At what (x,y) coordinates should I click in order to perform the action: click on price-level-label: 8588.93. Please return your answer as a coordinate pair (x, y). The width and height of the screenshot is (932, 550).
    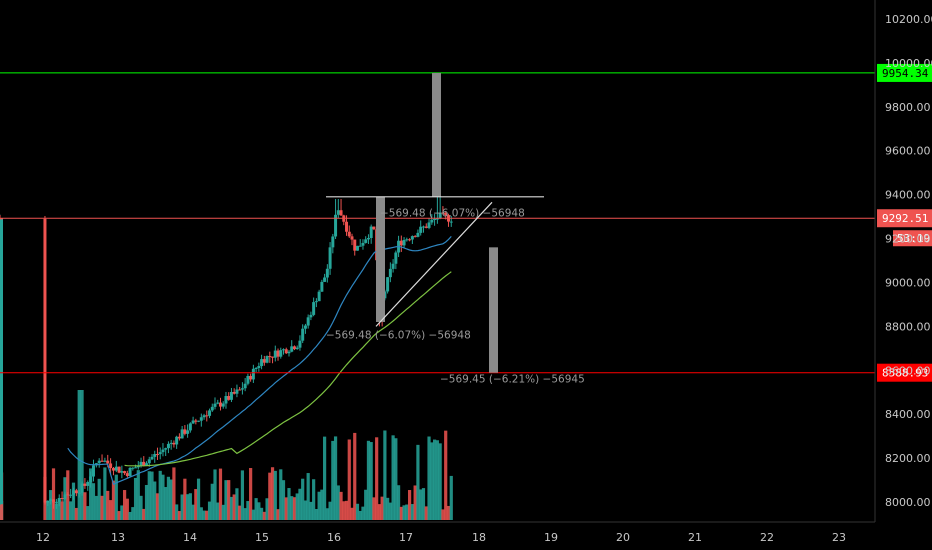
    Looking at the image, I should click on (905, 373).